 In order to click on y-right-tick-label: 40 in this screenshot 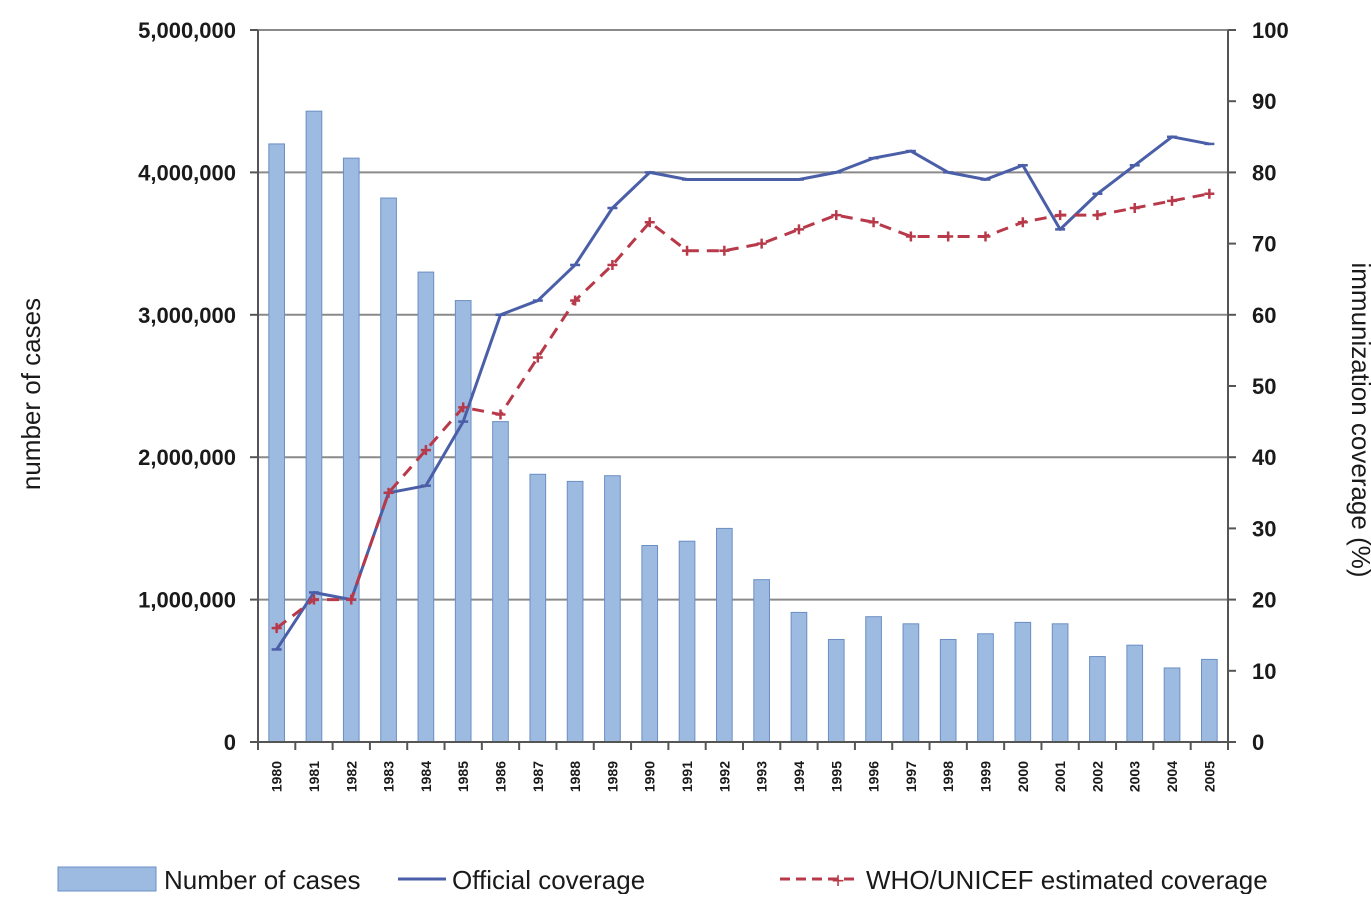, I will do `click(1264, 457)`.